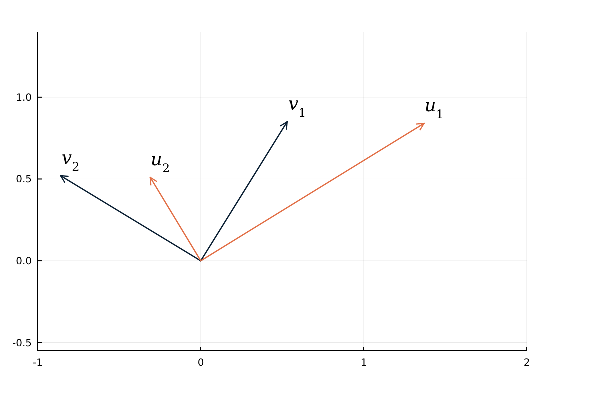  I want to click on y-tick-label: 0.0, so click(24, 262).